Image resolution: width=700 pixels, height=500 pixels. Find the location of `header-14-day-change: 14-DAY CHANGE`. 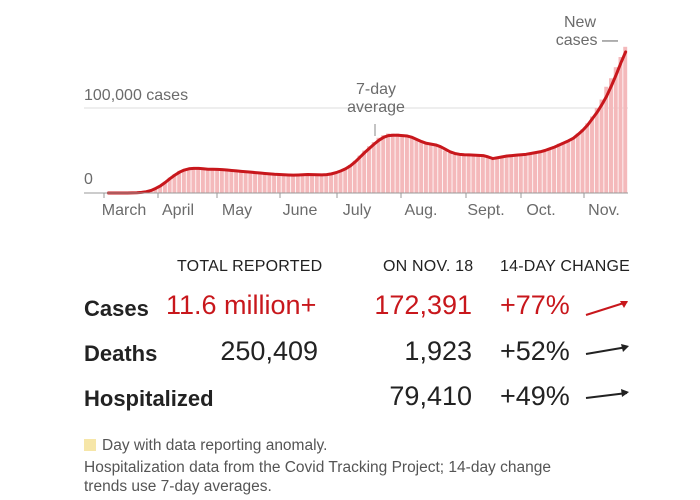

header-14-day-change: 14-DAY CHANGE is located at coordinates (565, 266).